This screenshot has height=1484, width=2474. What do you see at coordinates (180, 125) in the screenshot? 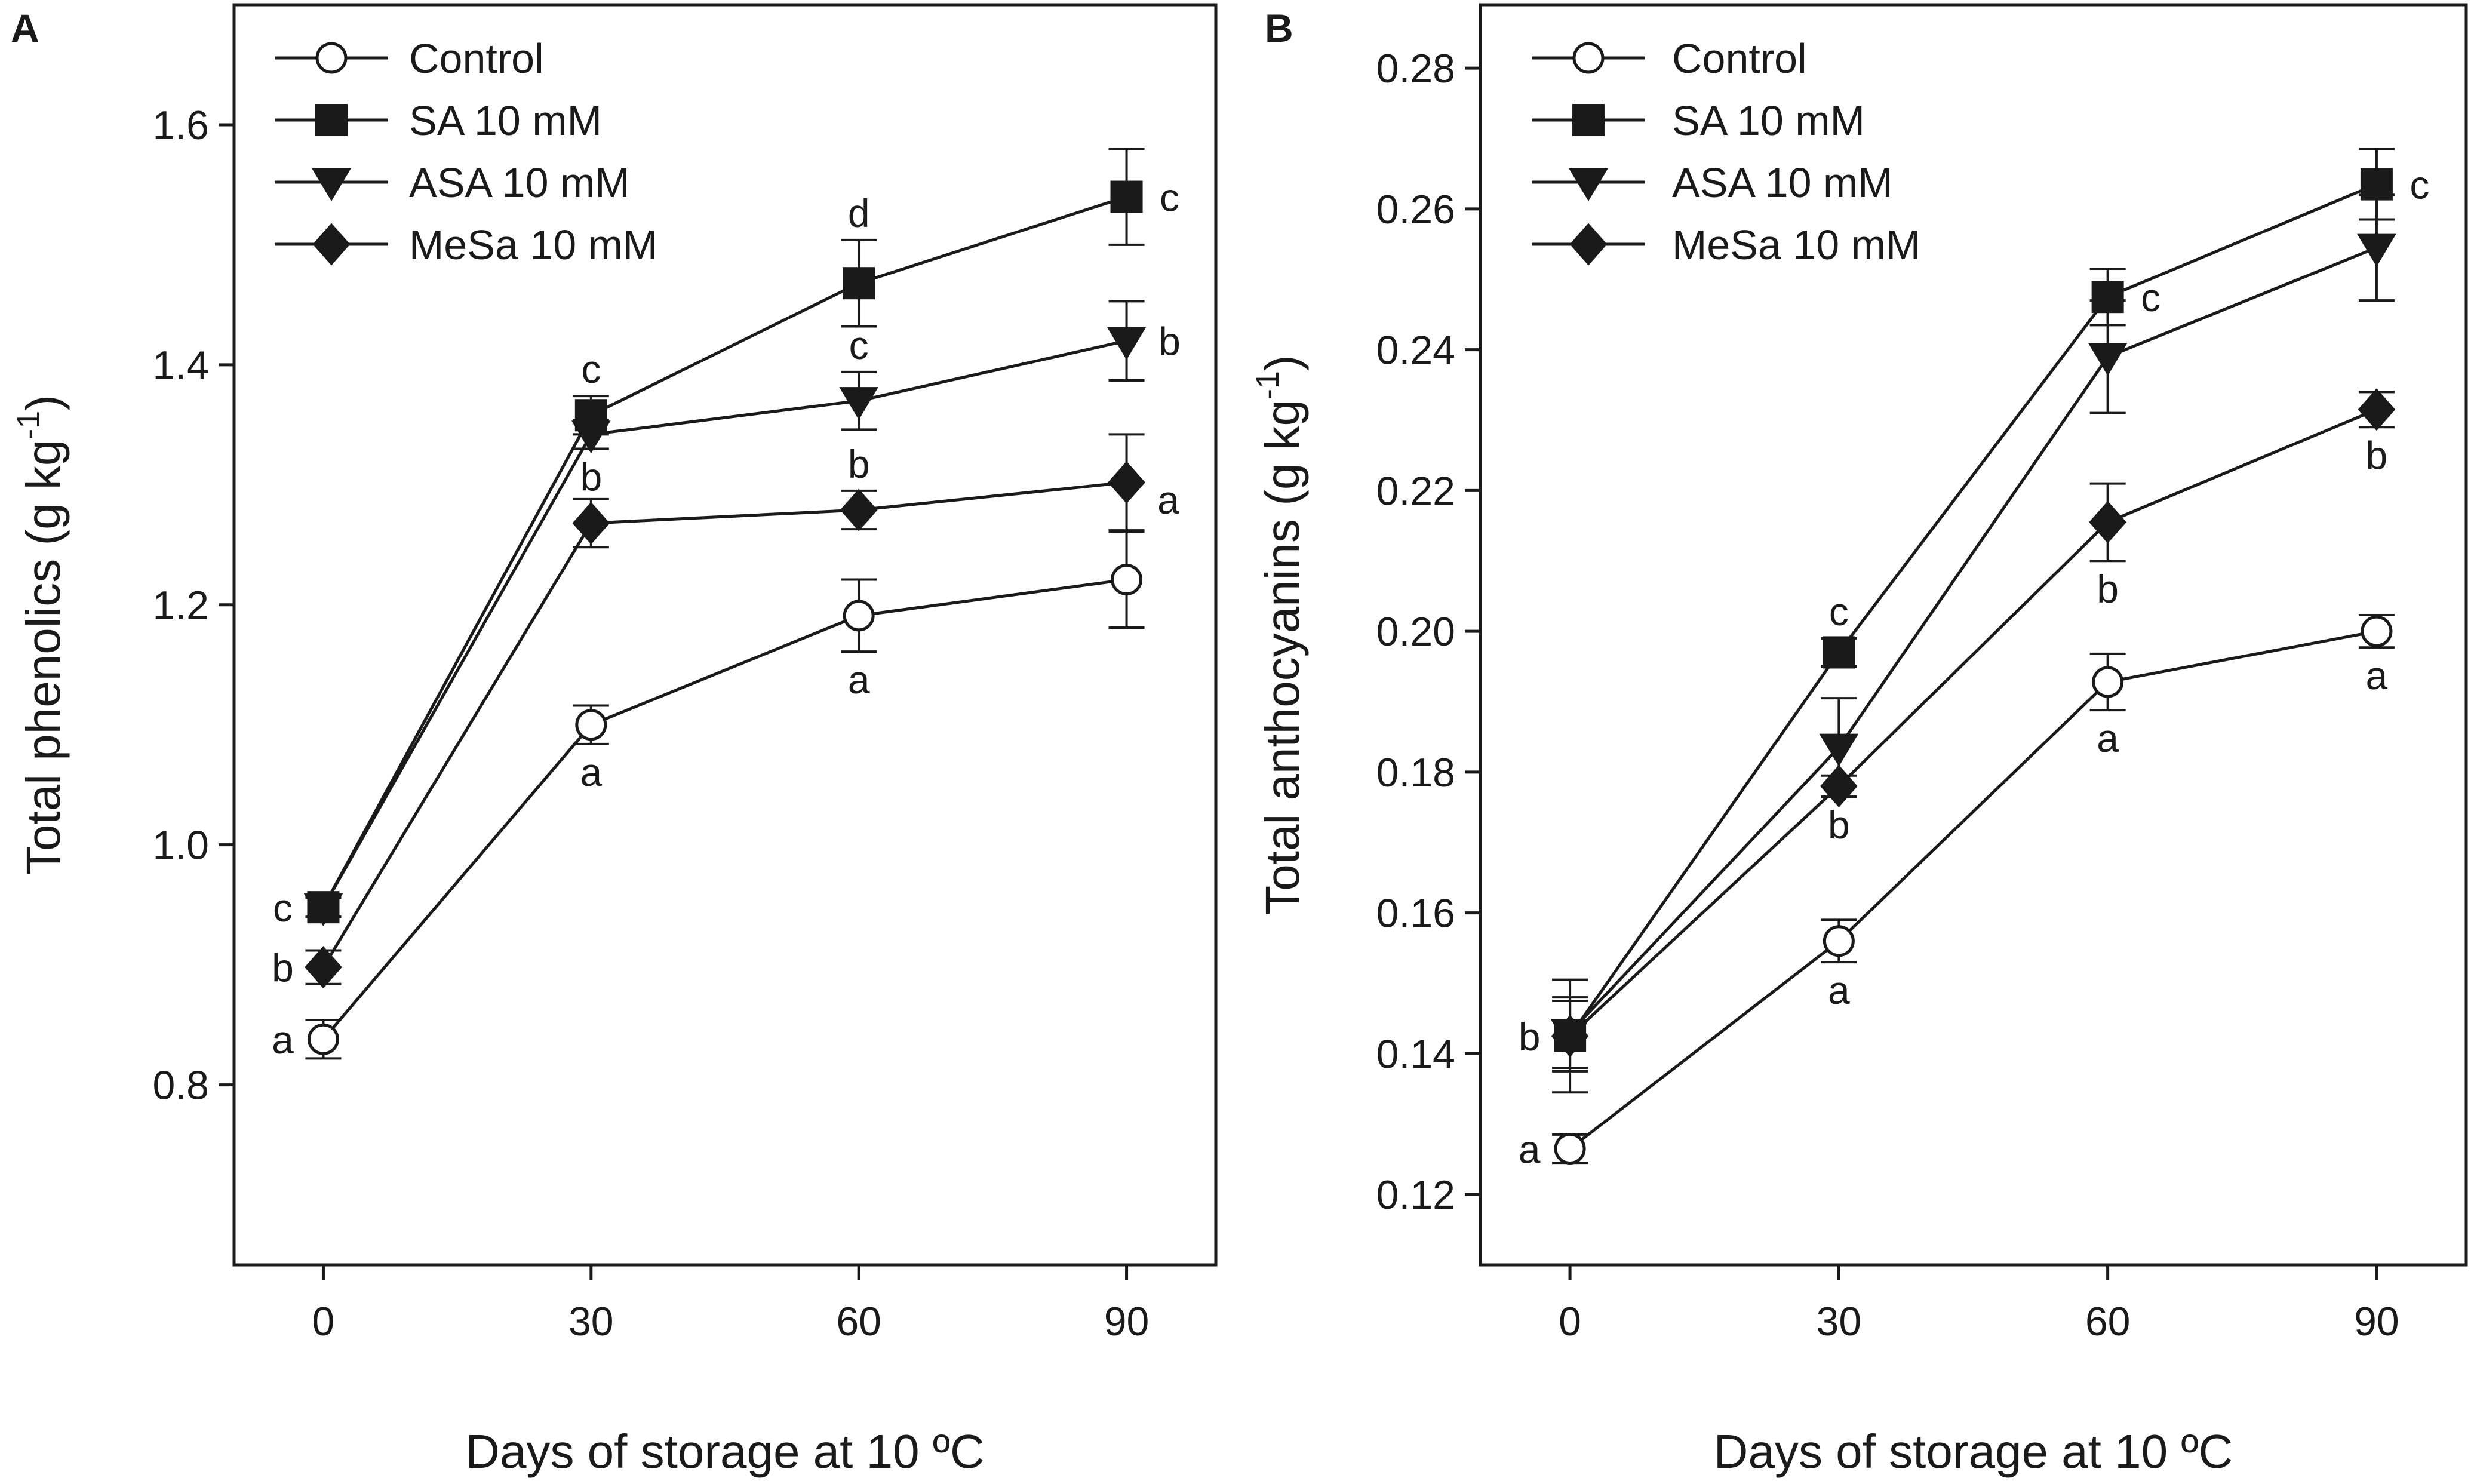
I see `y-tick-label: 1.6` at bounding box center [180, 125].